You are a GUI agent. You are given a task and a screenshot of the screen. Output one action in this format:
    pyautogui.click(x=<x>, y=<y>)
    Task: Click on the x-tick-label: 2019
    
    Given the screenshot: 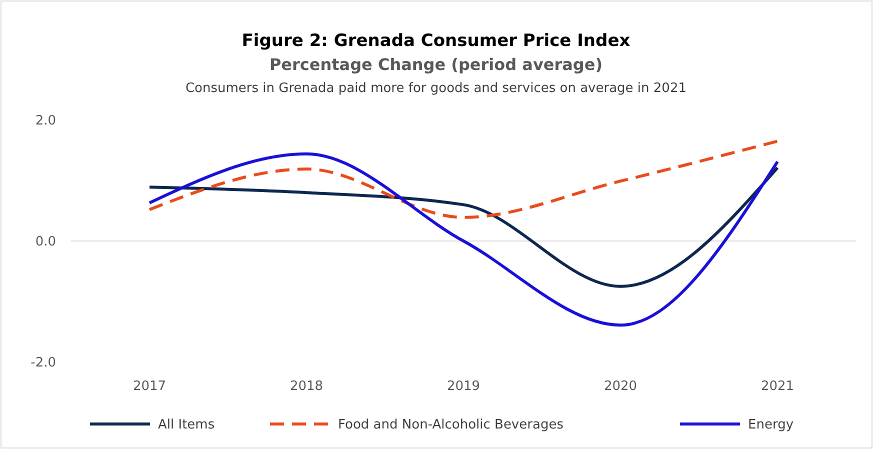 What is the action you would take?
    pyautogui.click(x=463, y=386)
    